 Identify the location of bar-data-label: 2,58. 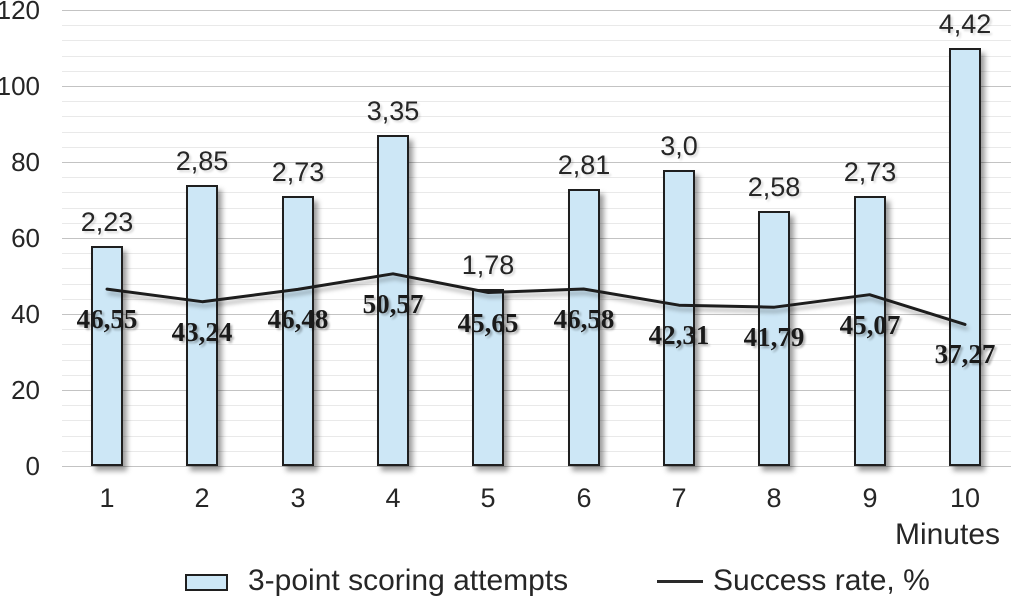
(774, 187).